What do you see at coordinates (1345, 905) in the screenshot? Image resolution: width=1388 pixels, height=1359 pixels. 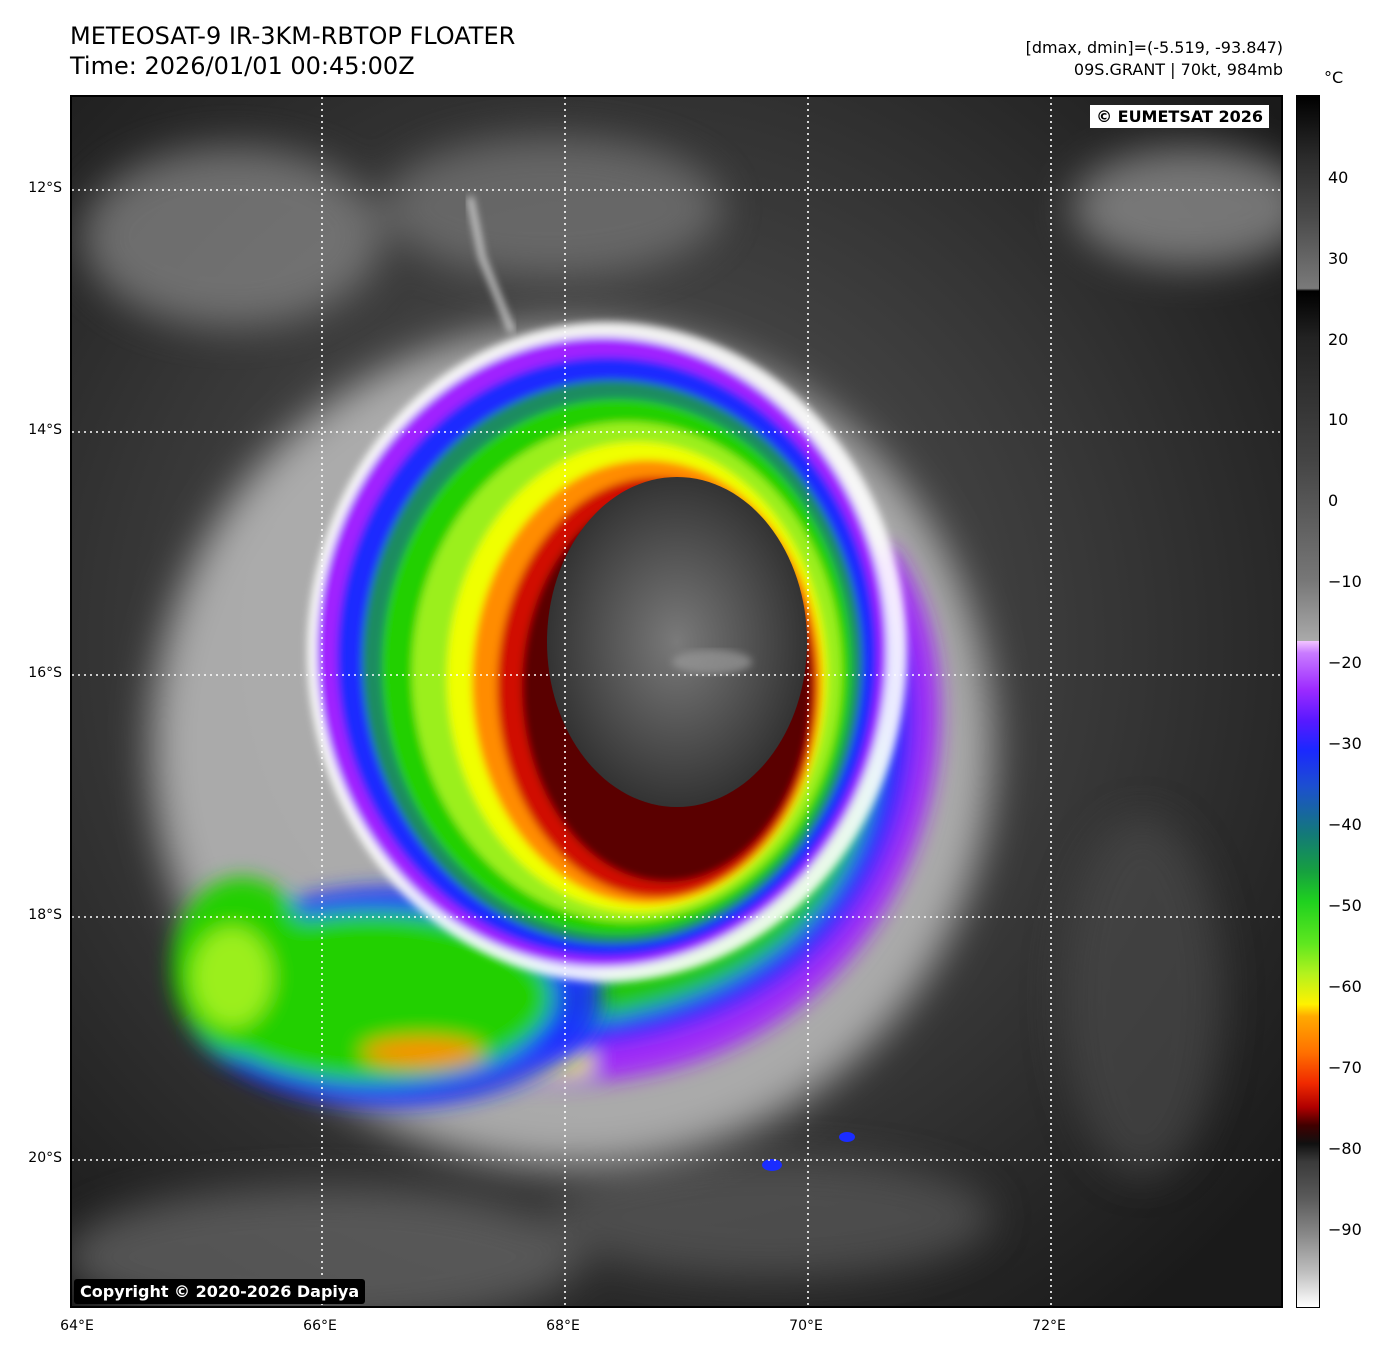 I see `colorbar-tick: −50` at bounding box center [1345, 905].